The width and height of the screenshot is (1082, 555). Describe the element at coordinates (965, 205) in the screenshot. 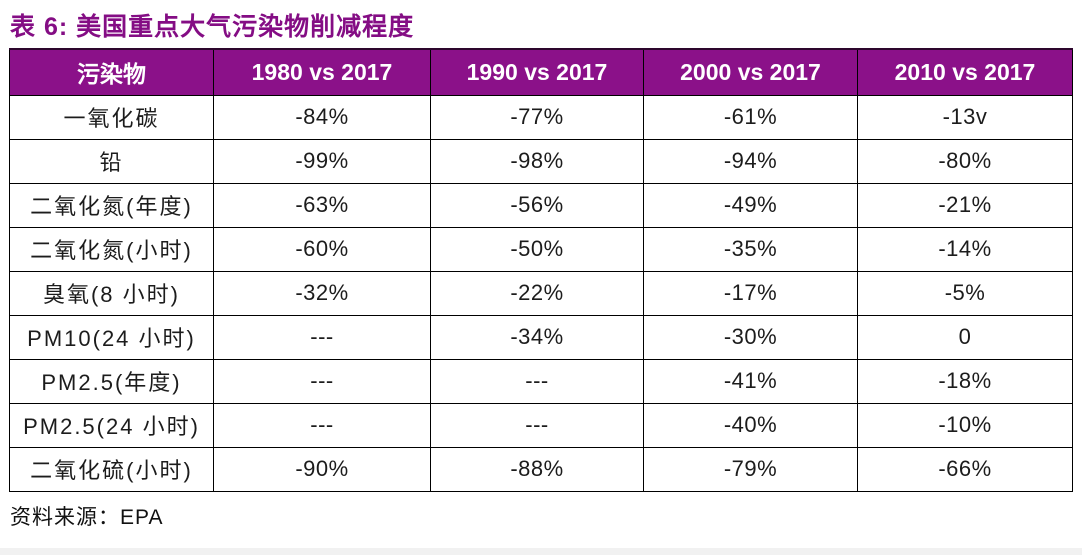

I see `cell-value: -21%` at that location.